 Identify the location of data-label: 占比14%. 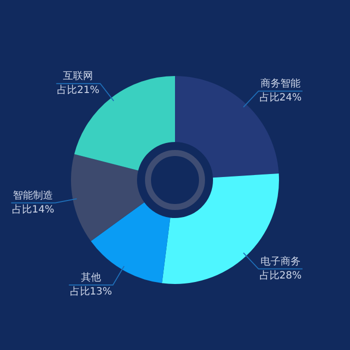
(33, 209).